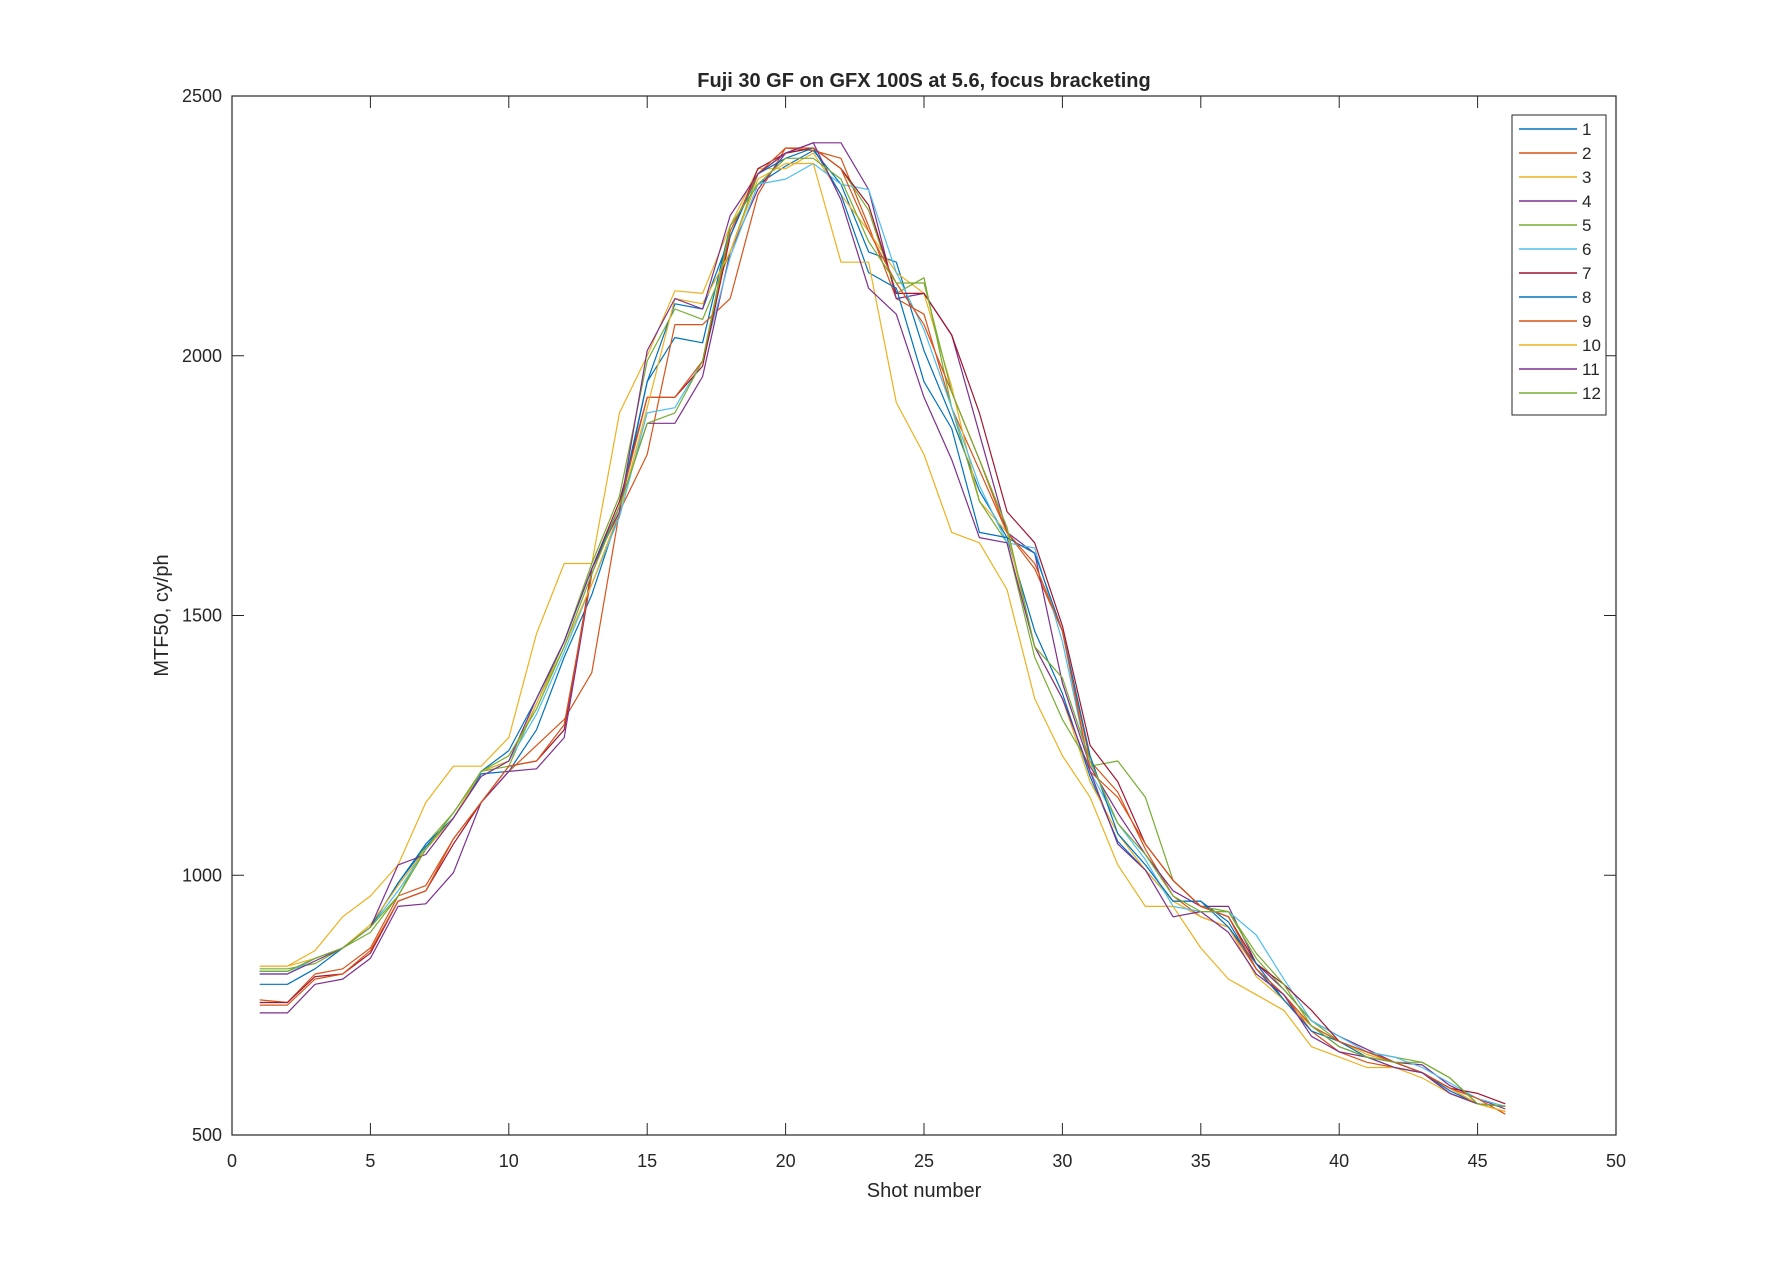 The height and width of the screenshot is (1270, 1773). I want to click on legend-label-3: 3, so click(1586, 177).